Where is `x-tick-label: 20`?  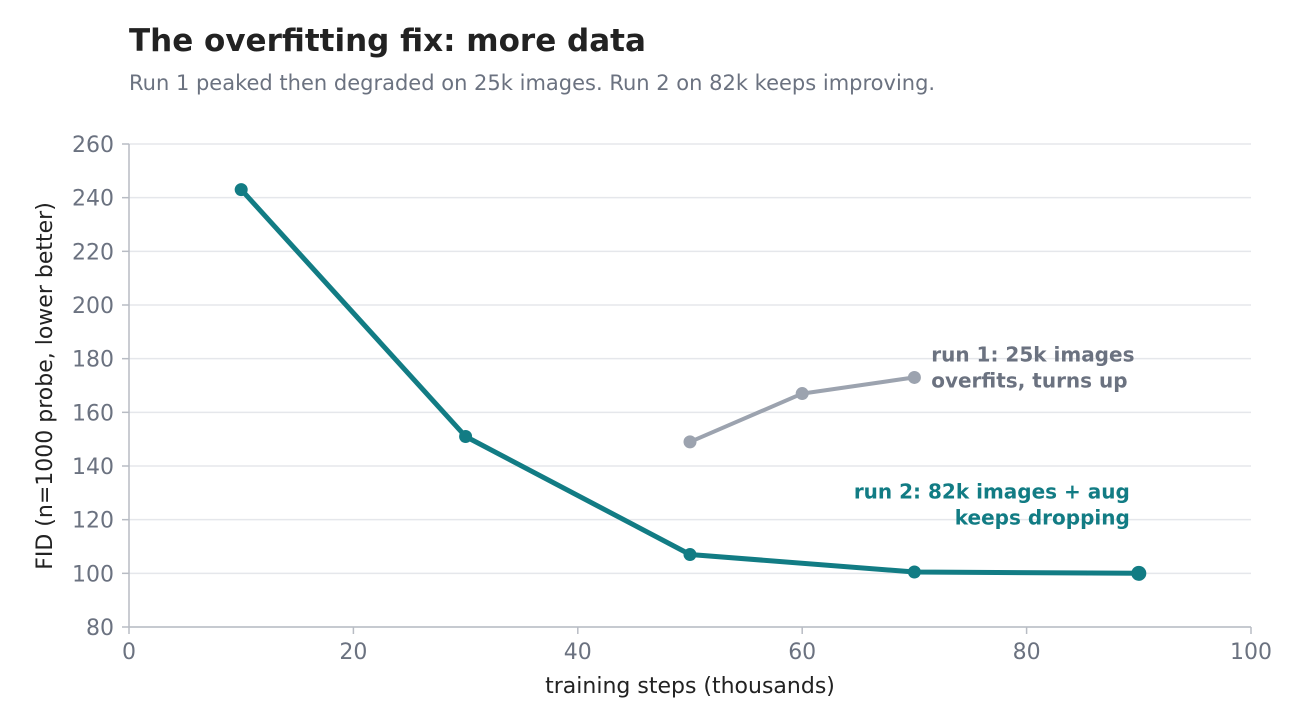
x-tick-label: 20 is located at coordinates (353, 652).